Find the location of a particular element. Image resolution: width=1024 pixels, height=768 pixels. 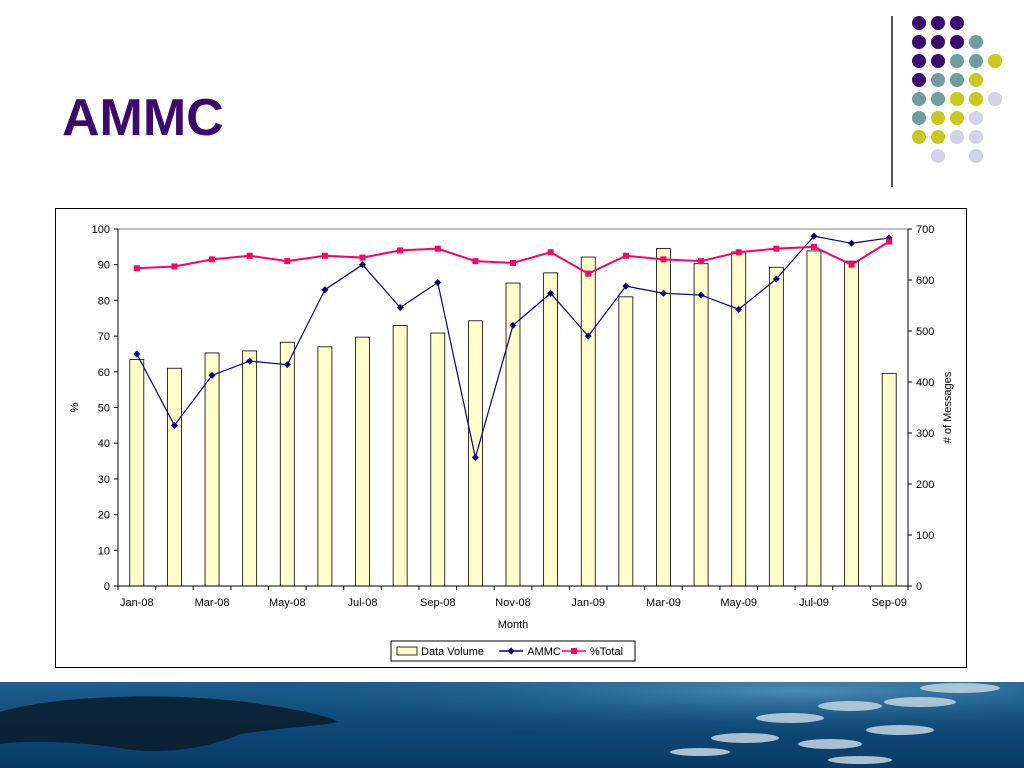

whale-silhouette is located at coordinates (169, 724).